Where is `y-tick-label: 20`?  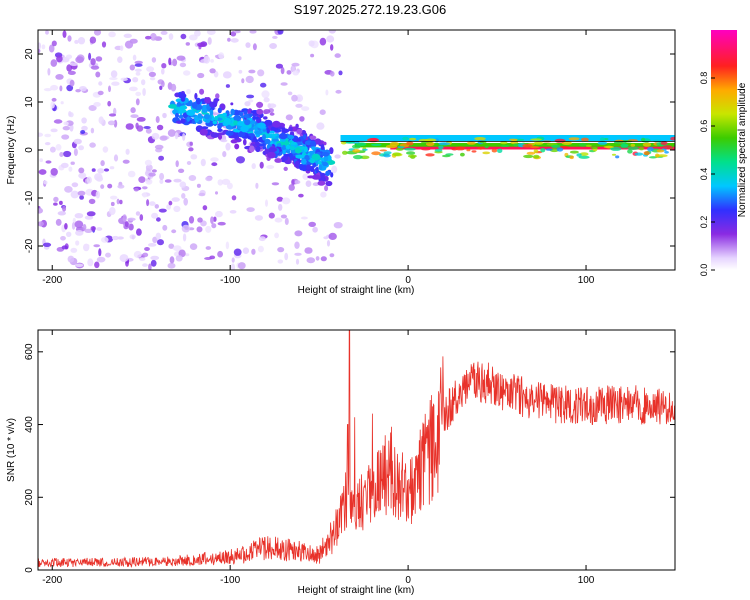
y-tick-label: 20 is located at coordinates (29, 54).